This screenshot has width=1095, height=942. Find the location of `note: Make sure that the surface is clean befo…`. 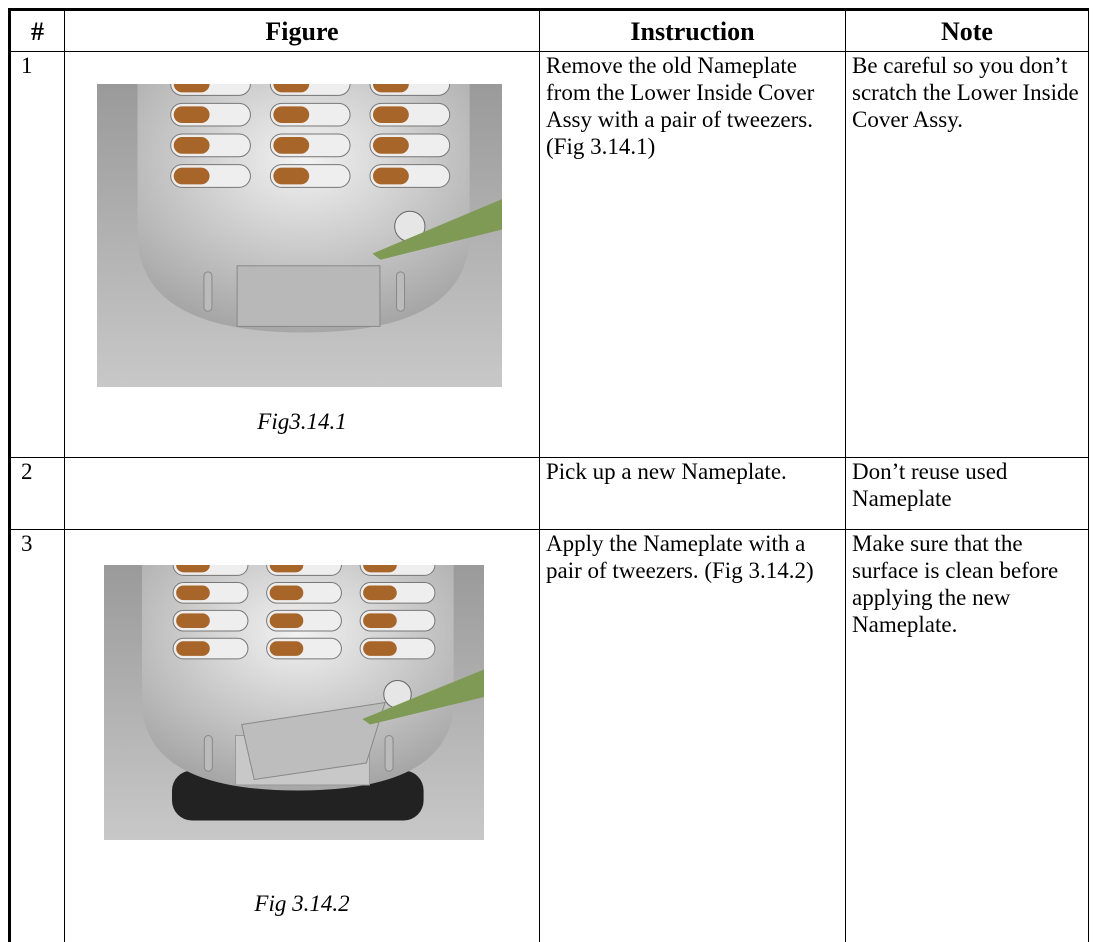

note: Make sure that the surface is clean befo… is located at coordinates (967, 735).